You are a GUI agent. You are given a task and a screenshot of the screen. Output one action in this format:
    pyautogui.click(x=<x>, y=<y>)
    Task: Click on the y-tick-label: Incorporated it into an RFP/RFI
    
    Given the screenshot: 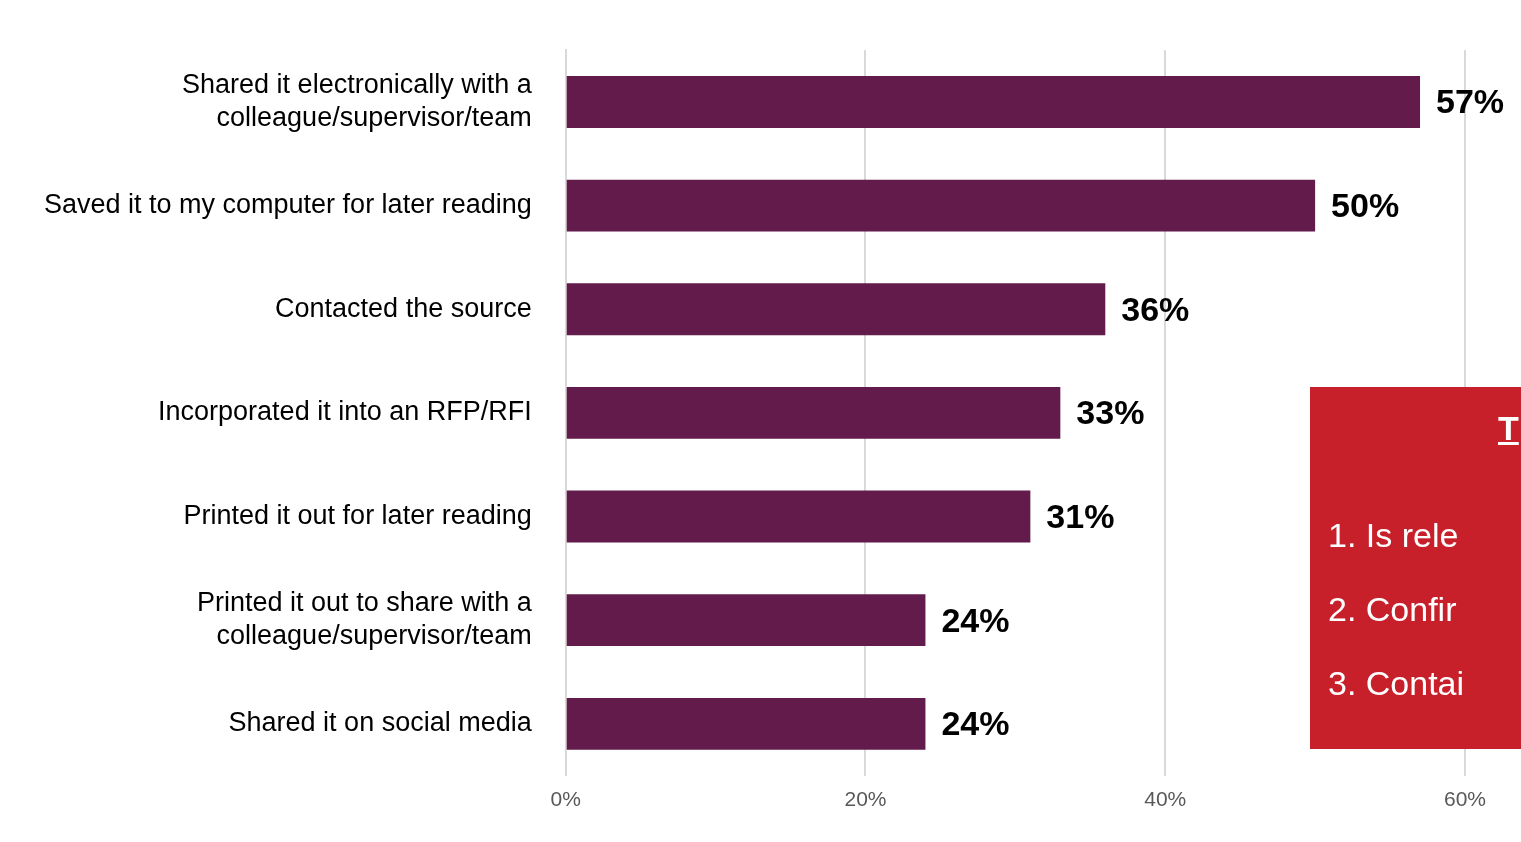 What is the action you would take?
    pyautogui.click(x=345, y=411)
    